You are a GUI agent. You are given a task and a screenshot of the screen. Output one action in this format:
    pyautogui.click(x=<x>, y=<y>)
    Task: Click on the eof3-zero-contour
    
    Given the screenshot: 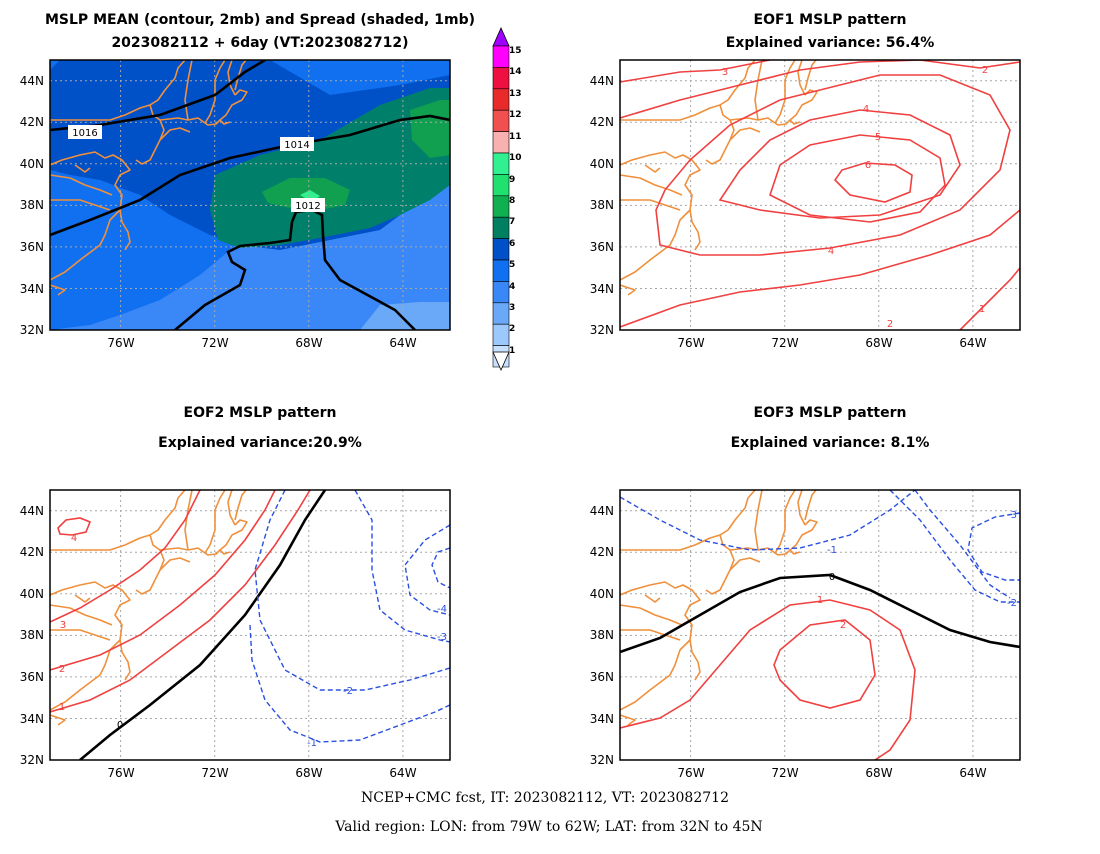 What is the action you would take?
    pyautogui.click(x=820, y=613)
    